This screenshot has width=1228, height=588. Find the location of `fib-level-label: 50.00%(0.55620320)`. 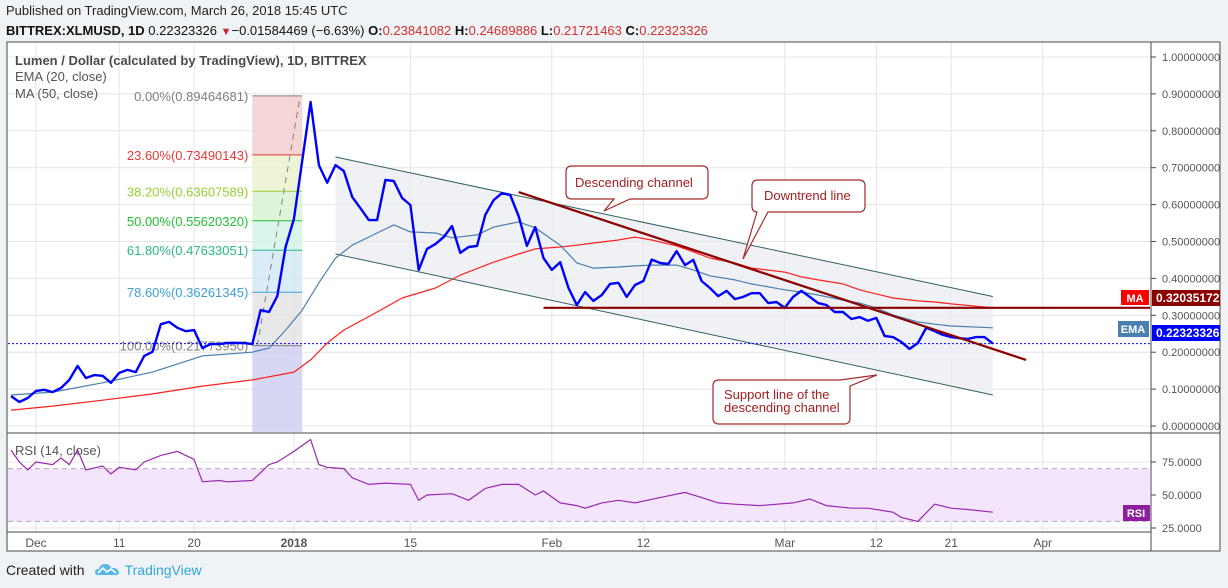

fib-level-label: 50.00%(0.55620320) is located at coordinates (187, 221).